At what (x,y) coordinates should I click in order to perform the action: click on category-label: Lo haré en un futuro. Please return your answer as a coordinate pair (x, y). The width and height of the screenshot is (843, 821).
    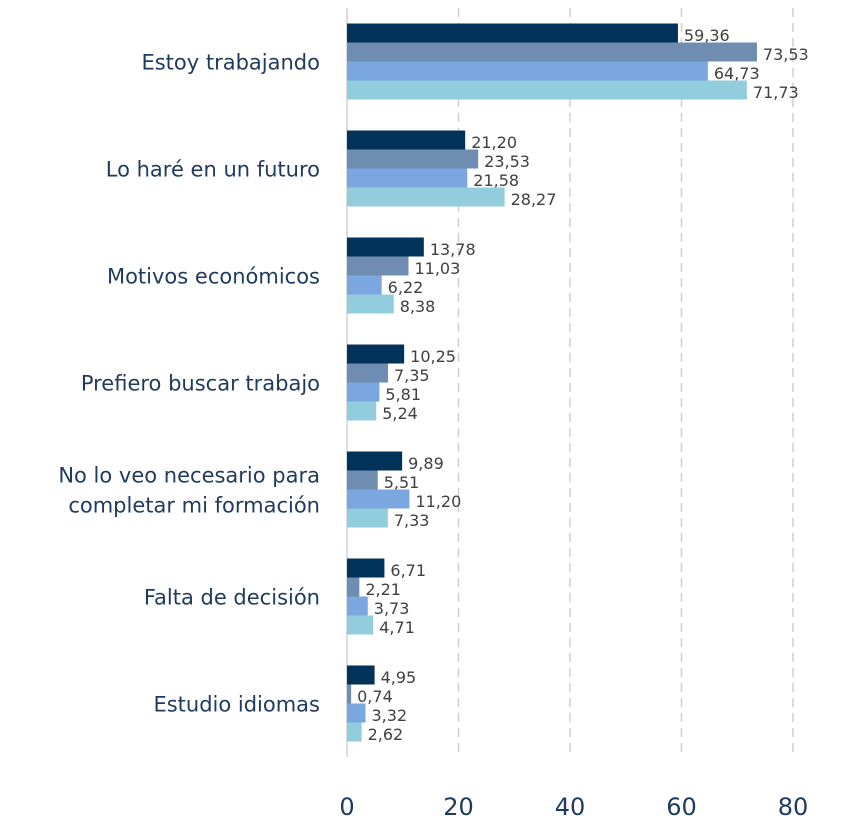
    Looking at the image, I should click on (213, 170).